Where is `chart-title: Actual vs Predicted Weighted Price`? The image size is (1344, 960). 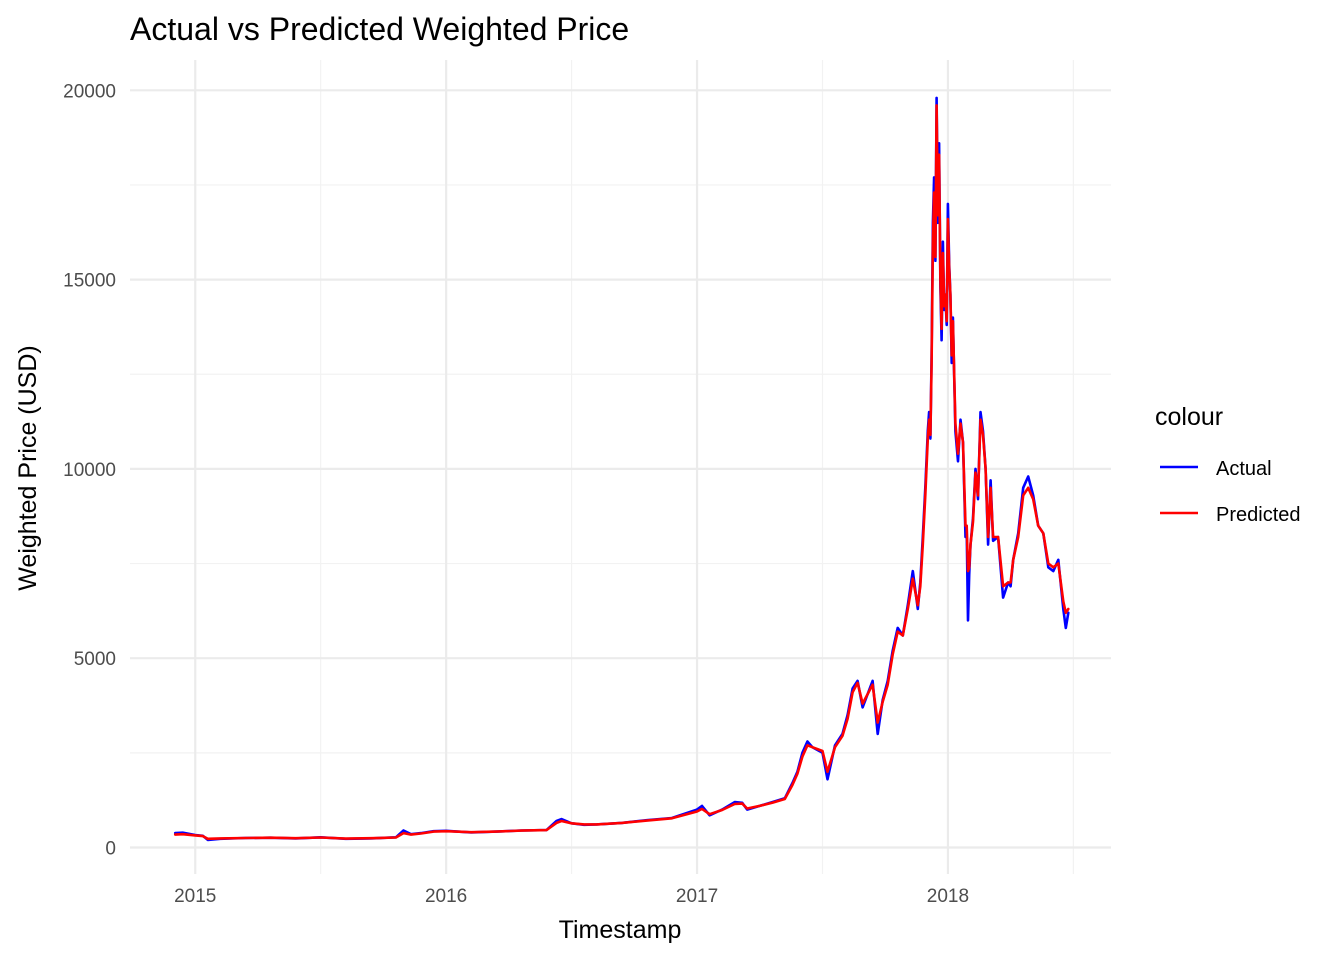 chart-title: Actual vs Predicted Weighted Price is located at coordinates (379, 29).